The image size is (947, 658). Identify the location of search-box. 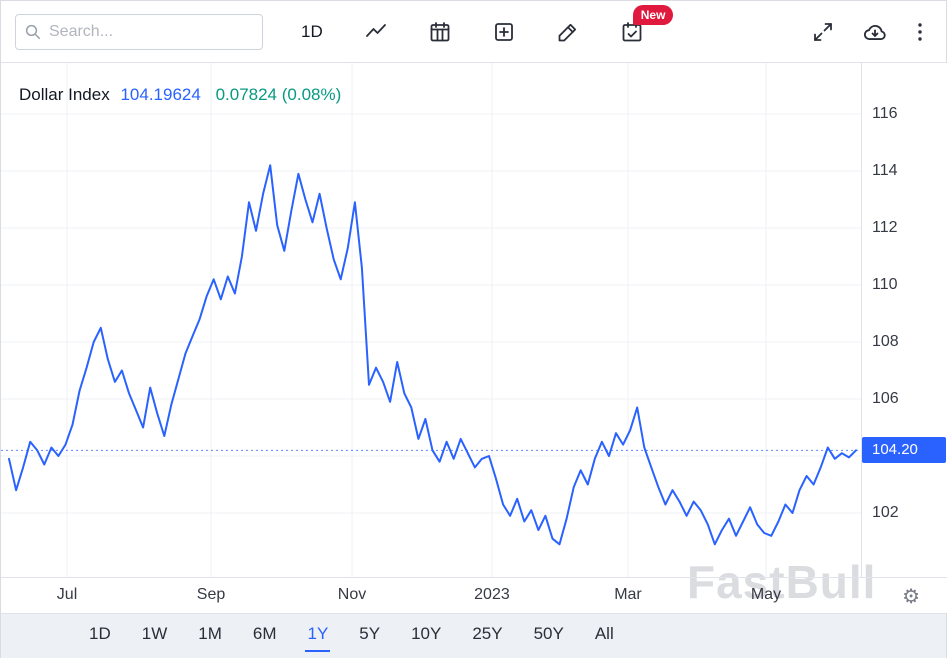
(139, 31).